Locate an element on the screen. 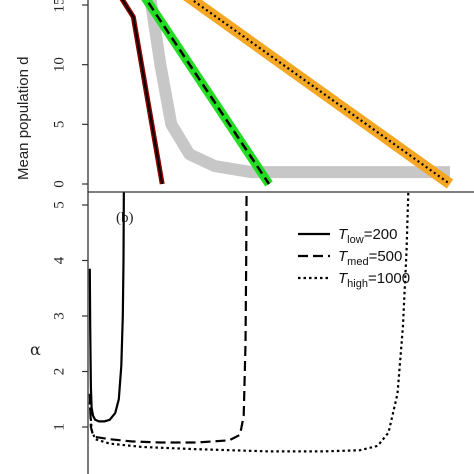 This screenshot has width=474, height=474. legend-entry-dashed: Tmed=500 is located at coordinates (370, 258).